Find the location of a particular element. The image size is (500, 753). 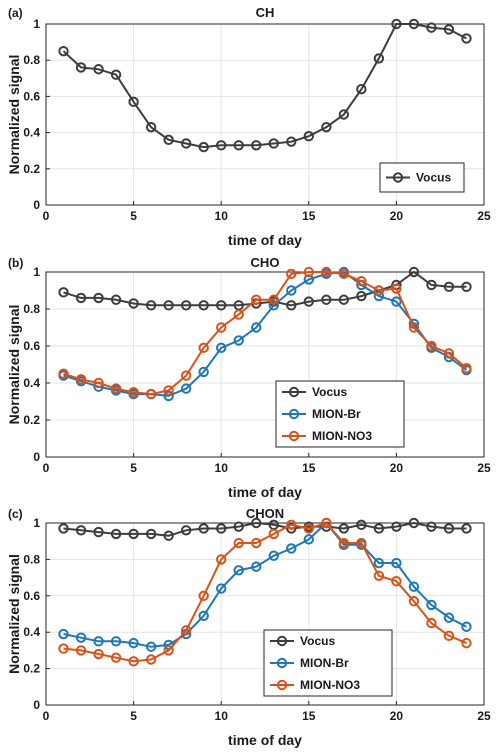

x-axis-label: time of day is located at coordinates (265, 240).